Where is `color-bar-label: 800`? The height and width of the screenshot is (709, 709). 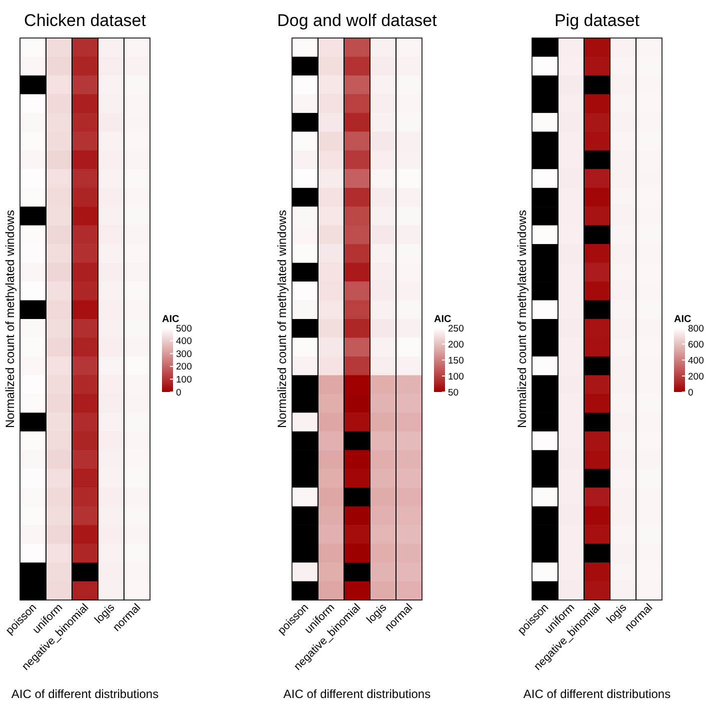 color-bar-label: 800 is located at coordinates (696, 328).